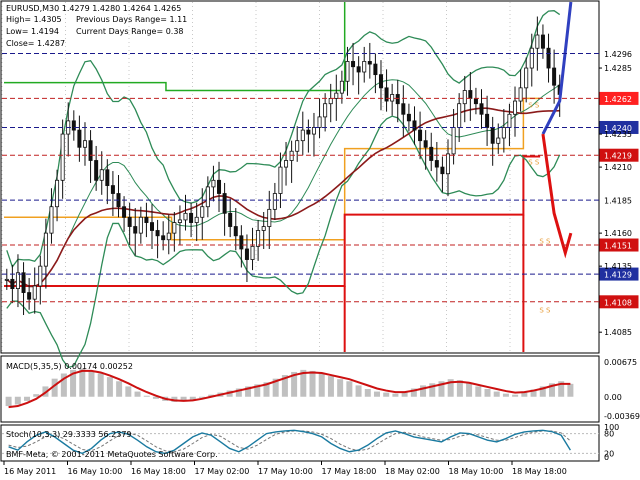  I want to click on price-tick-label: 1.4285, so click(618, 68).